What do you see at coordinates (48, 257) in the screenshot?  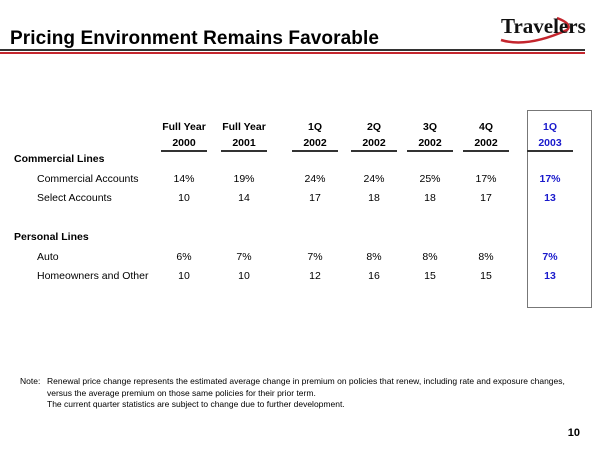 I see `row-label: Auto` at bounding box center [48, 257].